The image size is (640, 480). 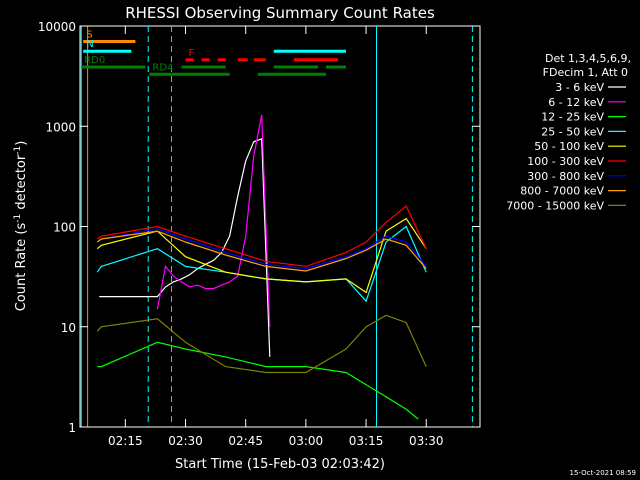 What do you see at coordinates (125, 441) in the screenshot?
I see `x-tick-label-0: 02:15` at bounding box center [125, 441].